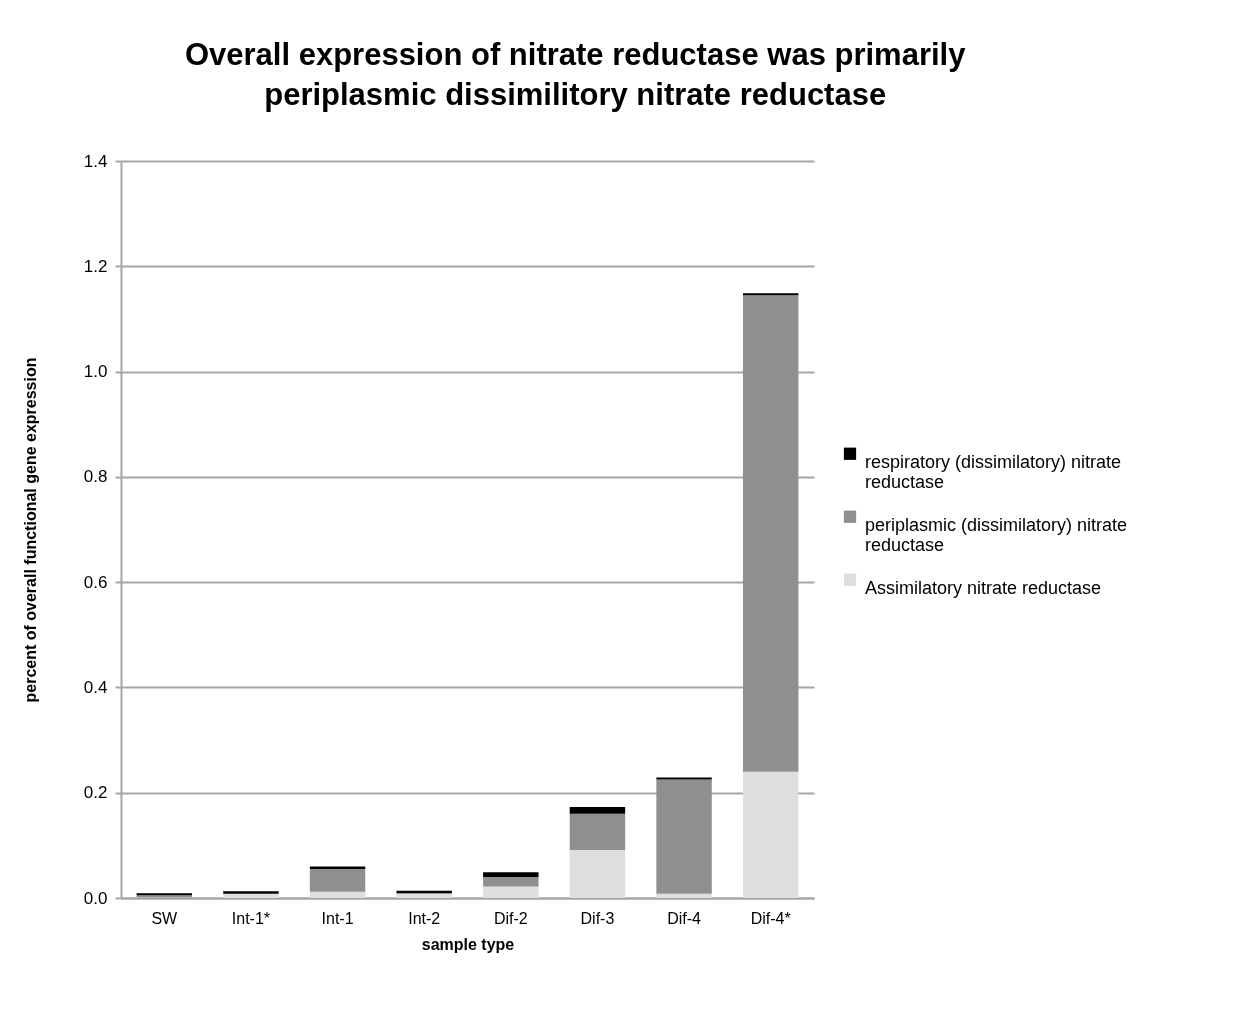 This screenshot has height=1016, width=1247. Describe the element at coordinates (251, 918) in the screenshot. I see `x-tick-label: Int-1*` at that location.